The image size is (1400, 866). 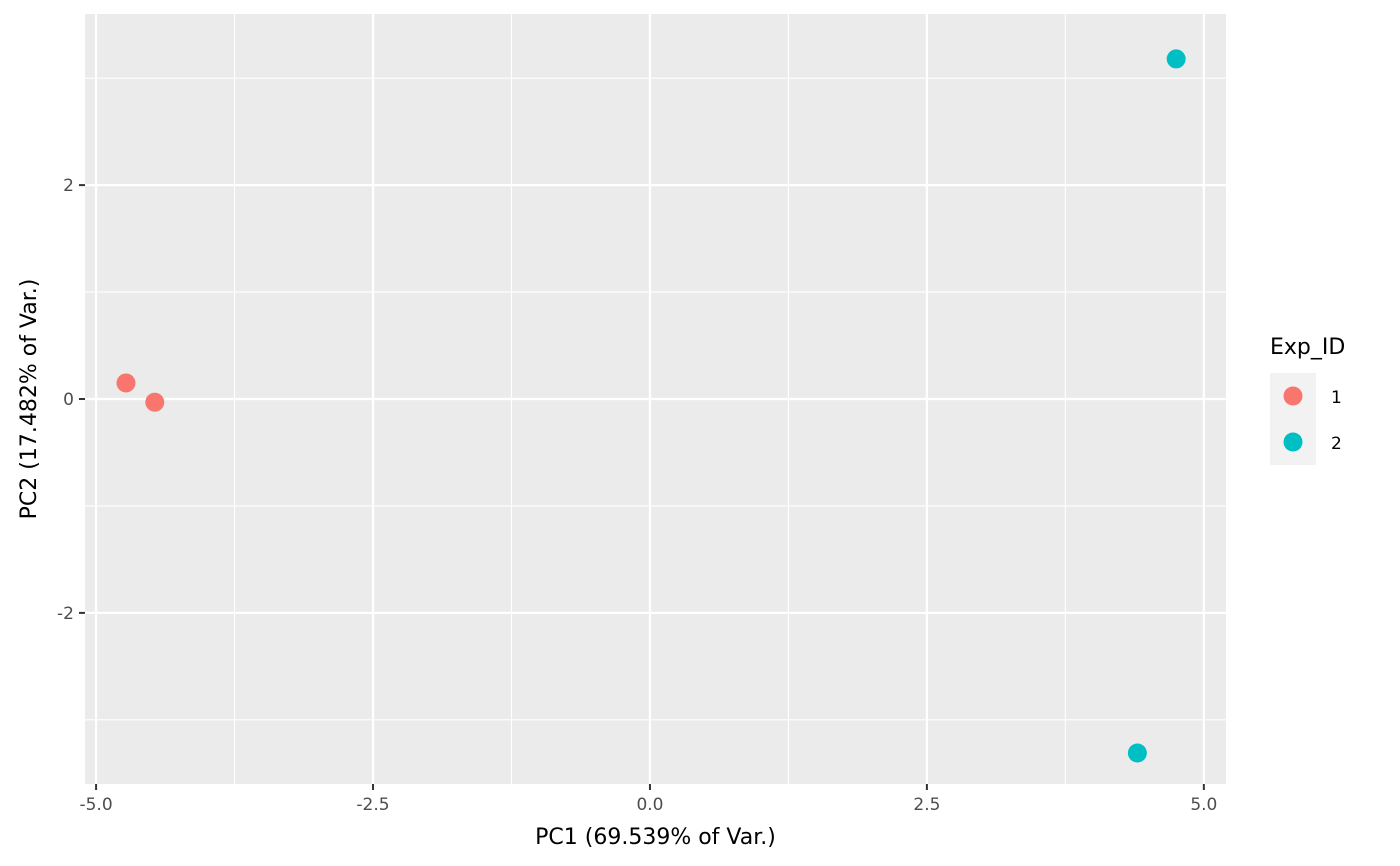 I want to click on y-tick-label: 0, so click(x=68, y=400).